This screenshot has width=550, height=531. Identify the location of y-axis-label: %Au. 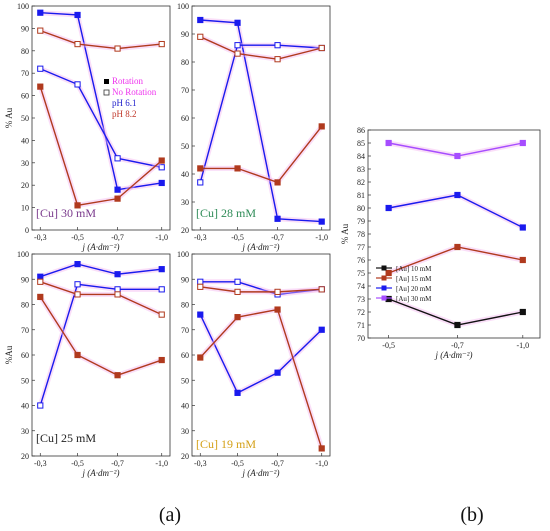
(9, 354).